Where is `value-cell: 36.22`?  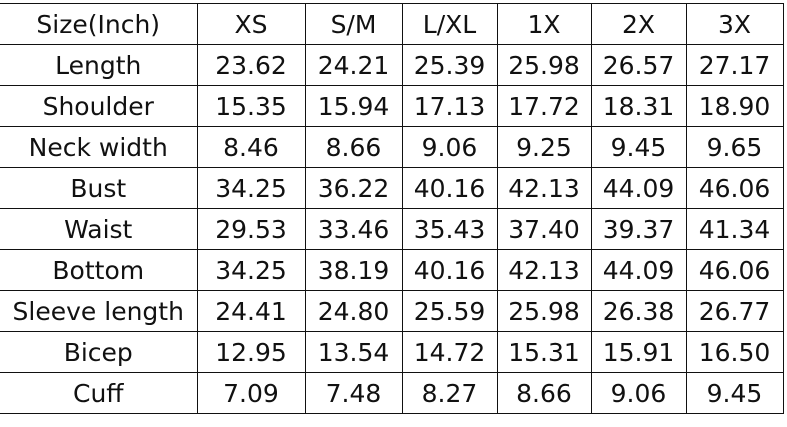 value-cell: 36.22 is located at coordinates (353, 188).